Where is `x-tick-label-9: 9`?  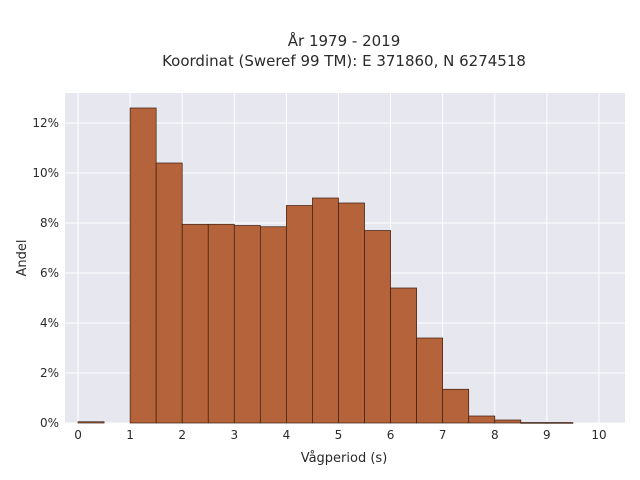 x-tick-label-9: 9 is located at coordinates (547, 435).